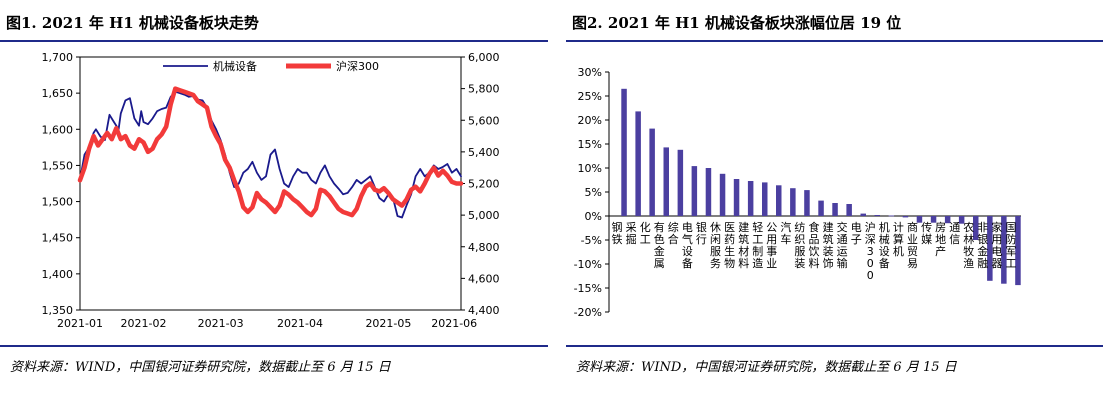 The height and width of the screenshot is (408, 1103). Describe the element at coordinates (591, 240) in the screenshot. I see `y-tick-label: -5%` at that location.